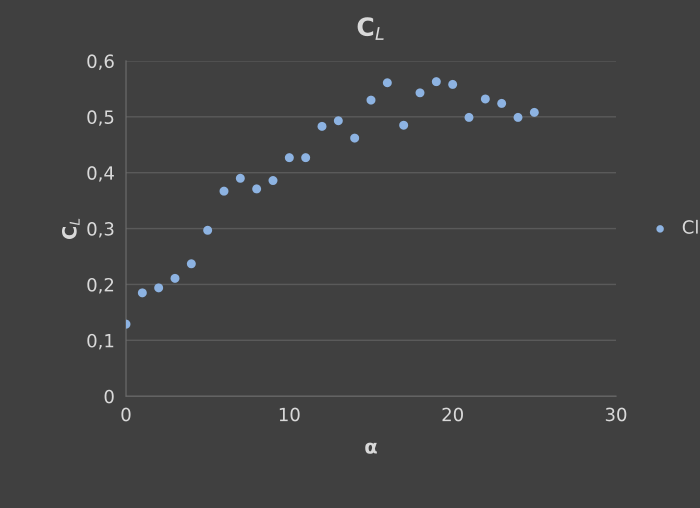 This screenshot has height=508, width=700. Describe the element at coordinates (71, 229) in the screenshot. I see `y-axis-title: C$_{L}$` at that location.